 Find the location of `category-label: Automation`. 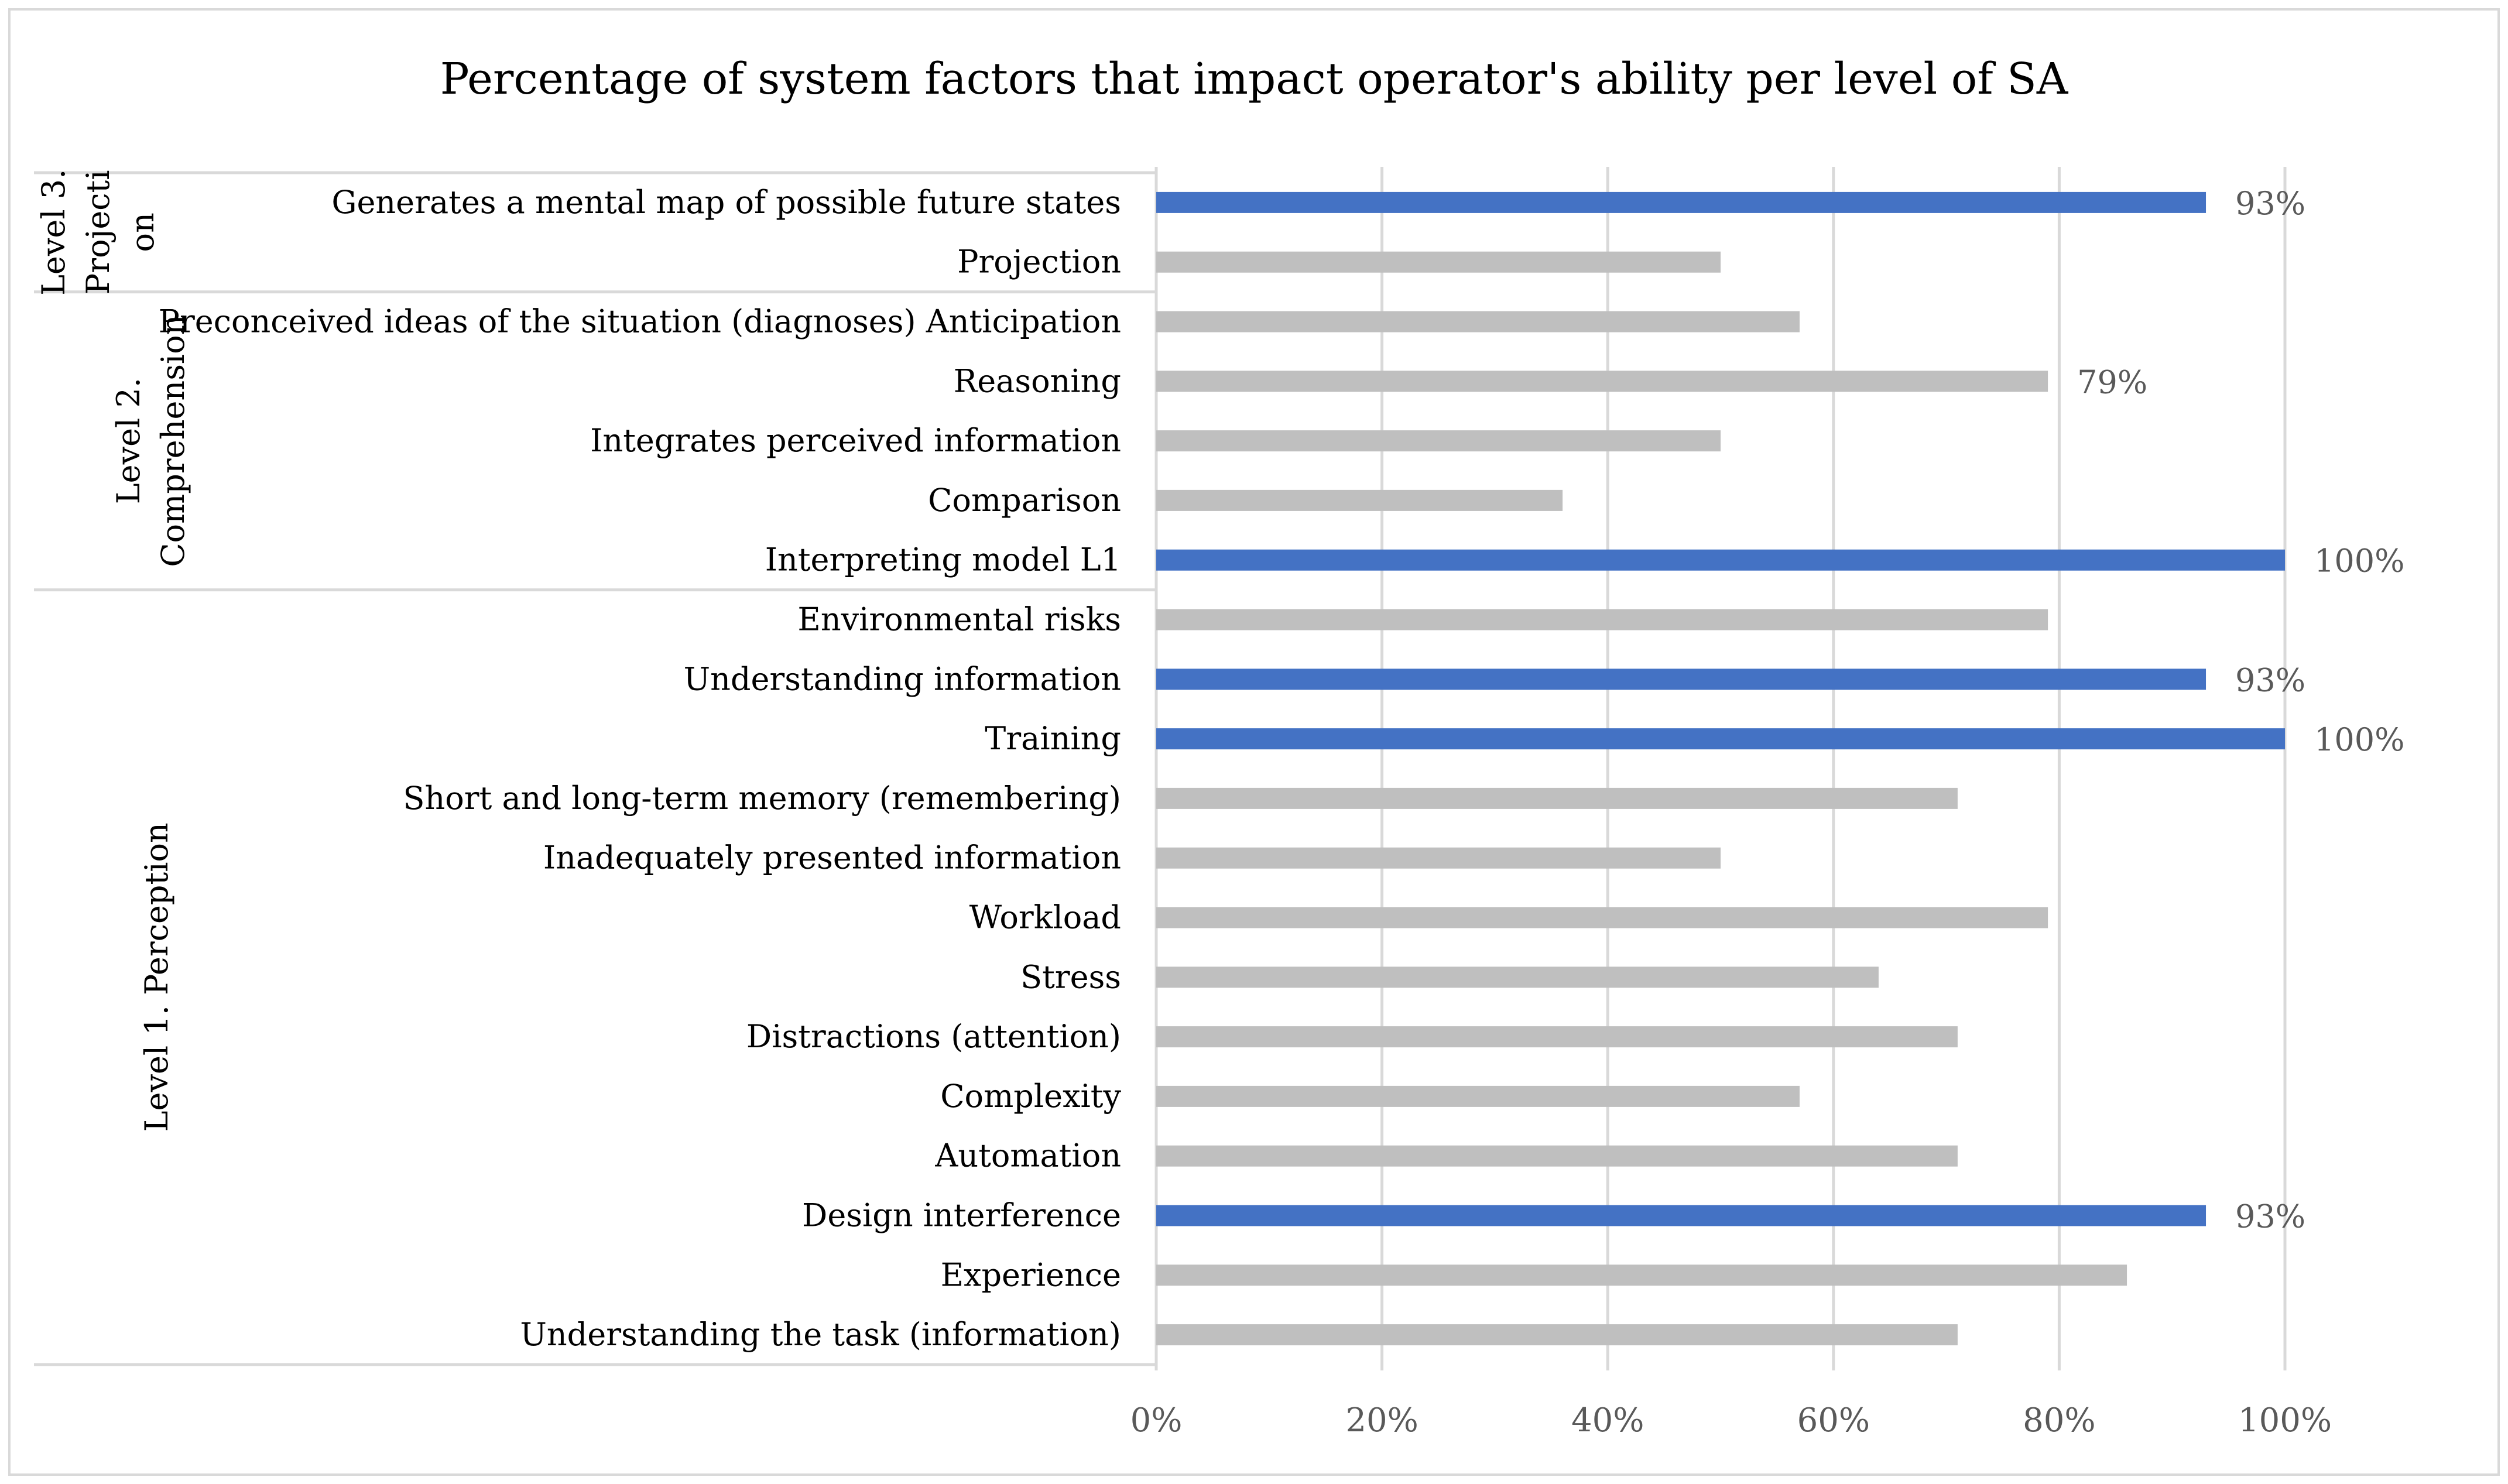

category-label: Automation is located at coordinates (1027, 1155).